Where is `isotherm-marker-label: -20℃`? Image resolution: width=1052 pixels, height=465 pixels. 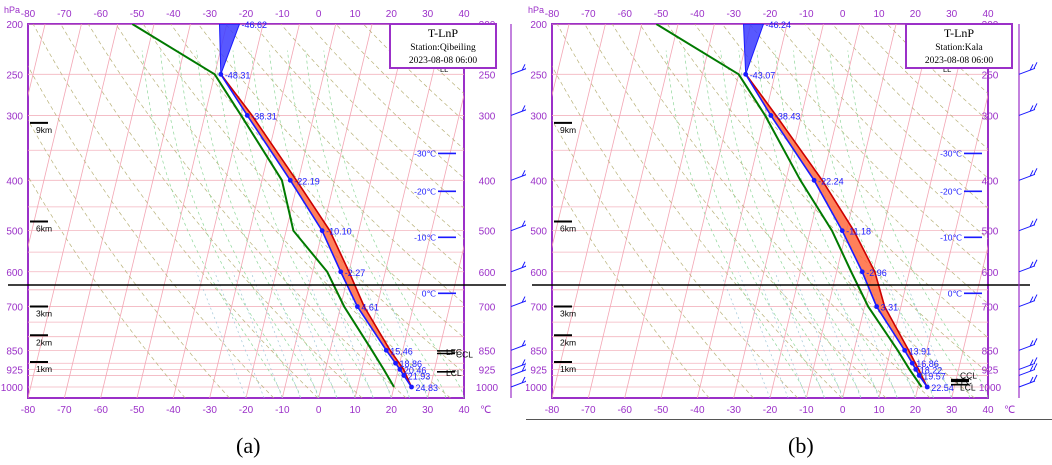
isotherm-marker-label: -20℃ is located at coordinates (951, 191).